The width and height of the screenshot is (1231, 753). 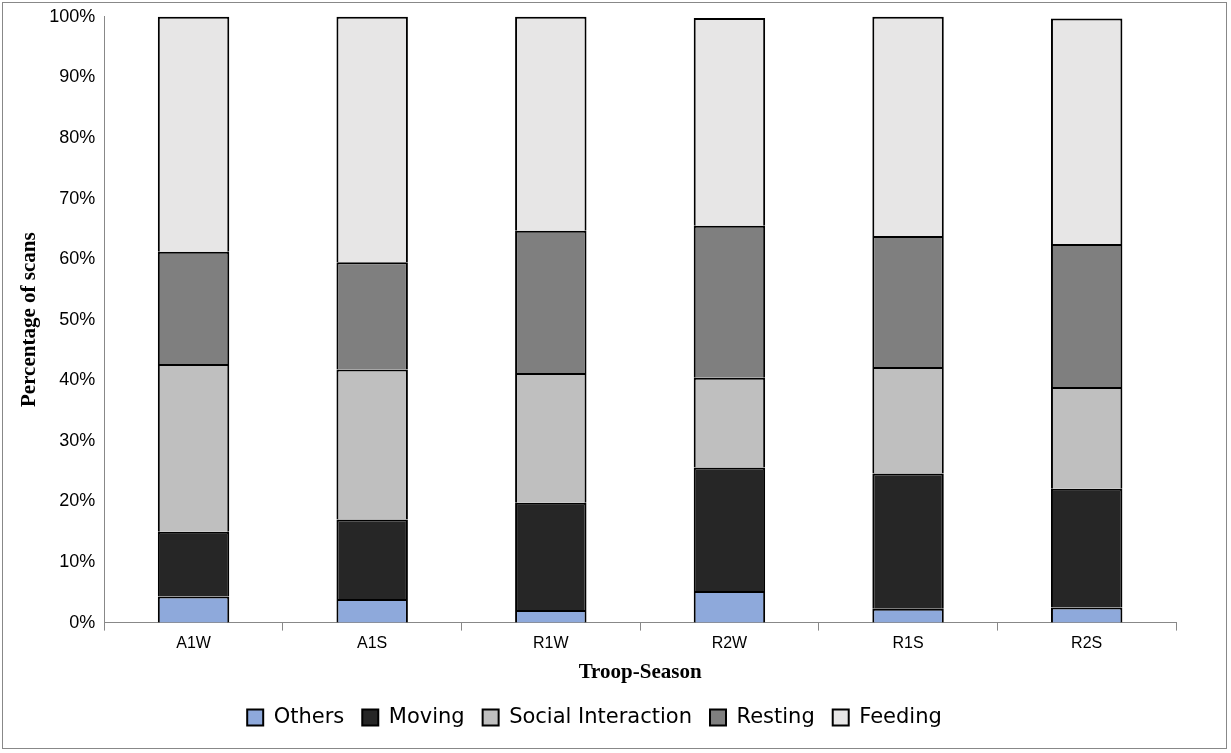 I want to click on y-tick-label: 0%, so click(x=82, y=621).